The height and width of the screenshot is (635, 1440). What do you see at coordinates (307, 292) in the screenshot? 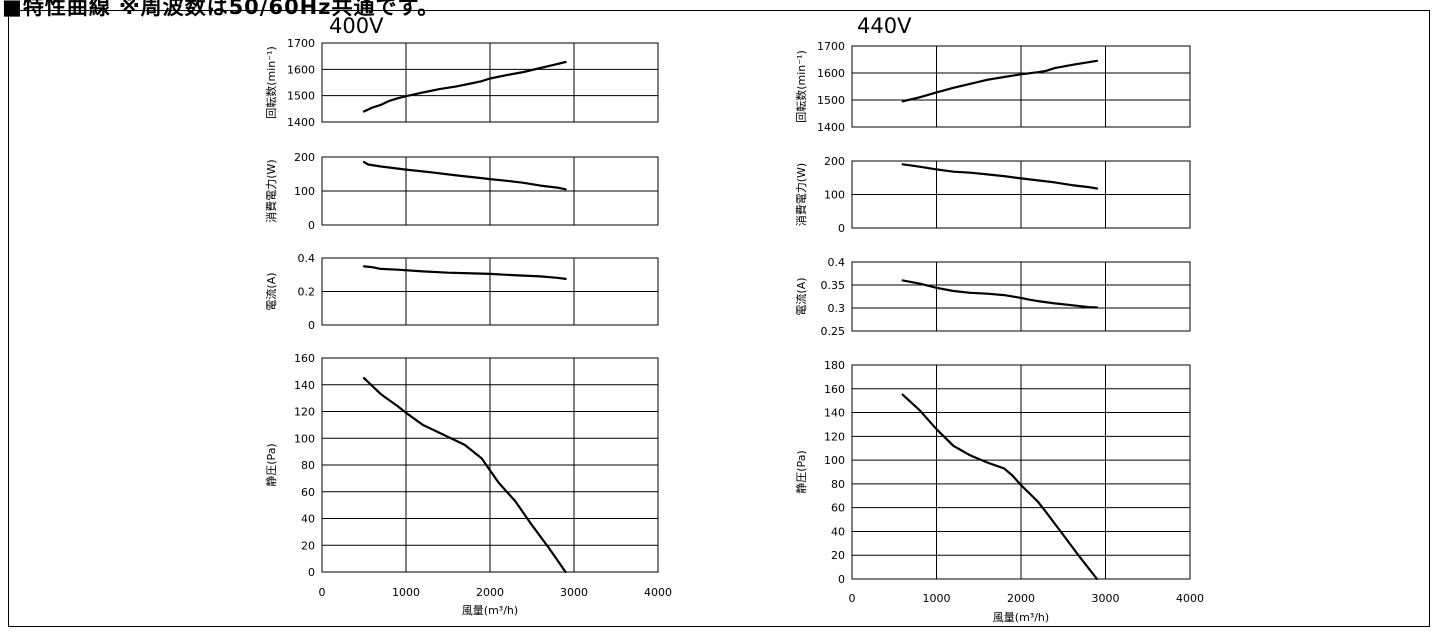
I see `y-tick-label: 0.2` at bounding box center [307, 292].